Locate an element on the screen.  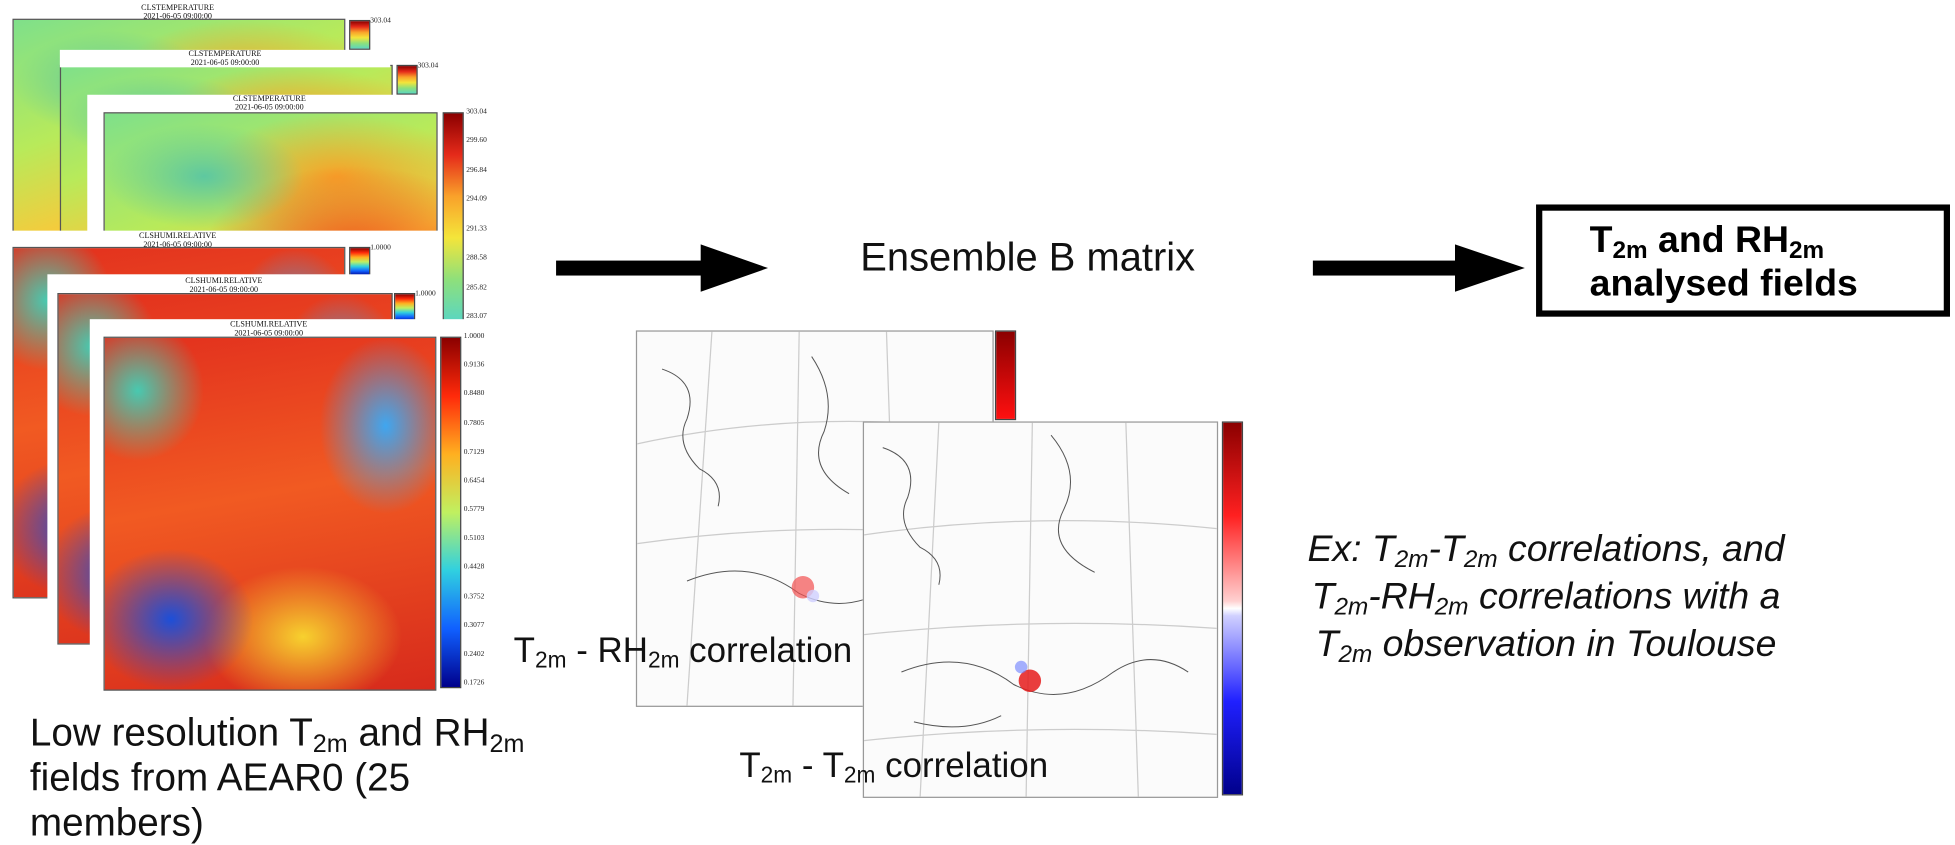
colorbar-label: 283.07 is located at coordinates (476, 316).